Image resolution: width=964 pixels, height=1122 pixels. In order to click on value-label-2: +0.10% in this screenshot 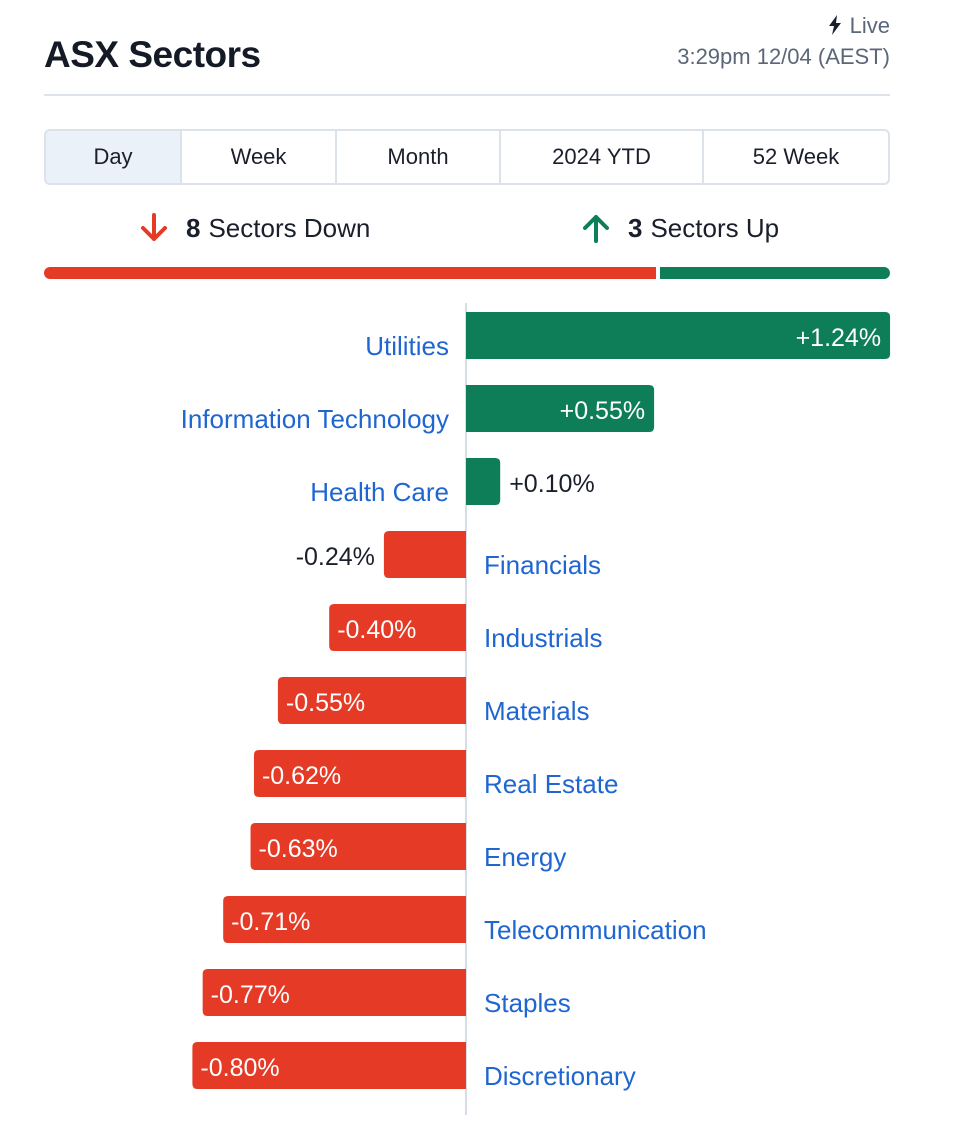, I will do `click(552, 484)`.